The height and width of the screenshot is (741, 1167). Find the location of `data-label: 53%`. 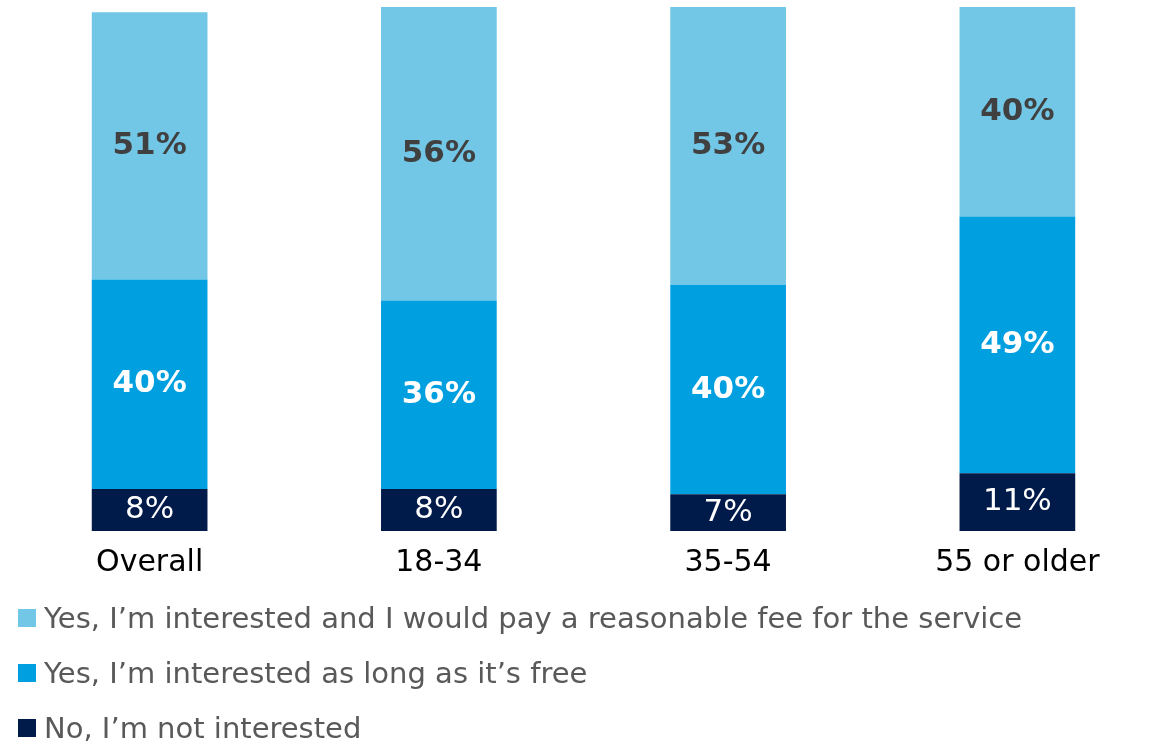

data-label: 53% is located at coordinates (728, 142).